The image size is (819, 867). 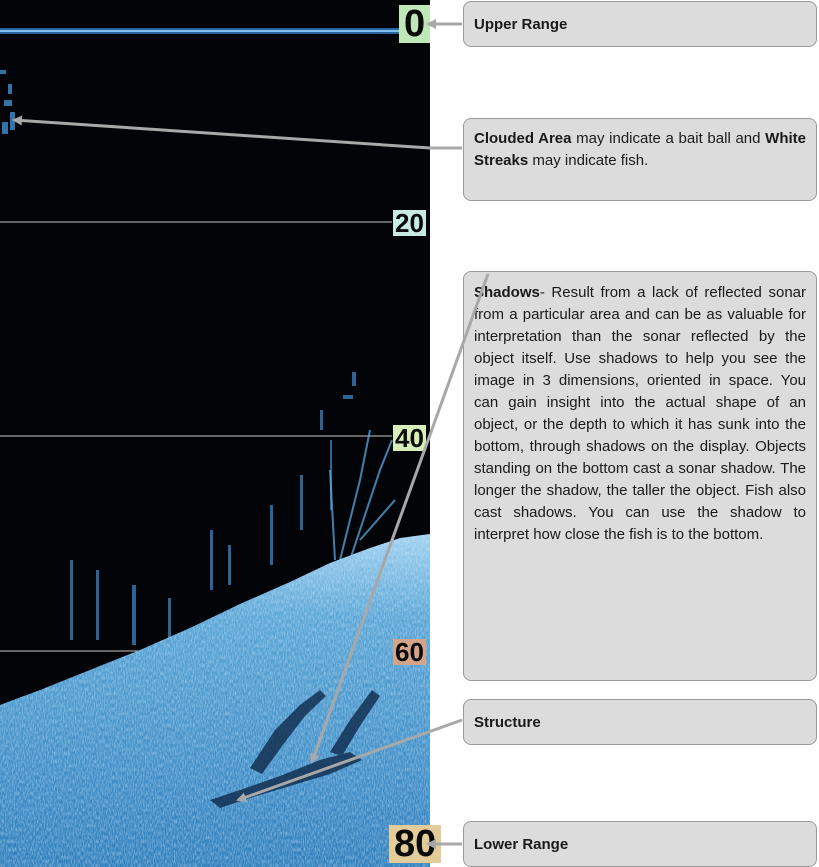 I want to click on surface-line, so click(x=200, y=31).